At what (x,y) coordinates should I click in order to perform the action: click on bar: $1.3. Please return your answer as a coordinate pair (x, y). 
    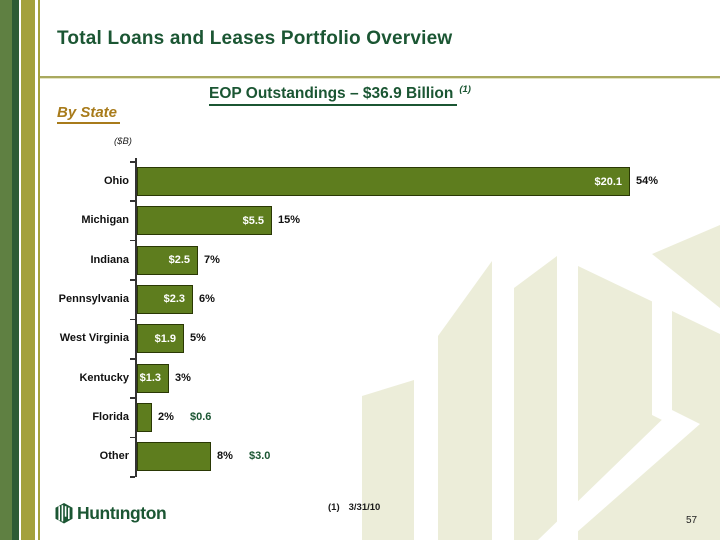
    Looking at the image, I should click on (153, 378).